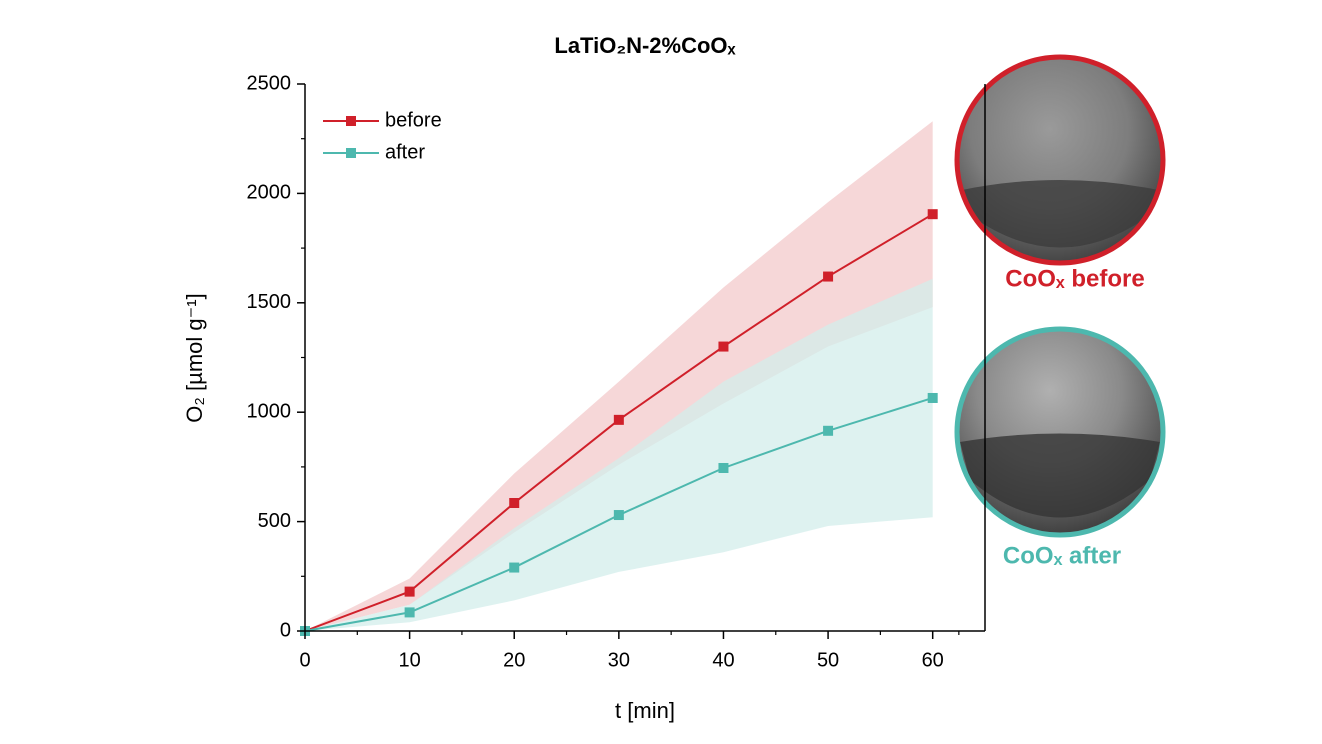 The height and width of the screenshot is (744, 1322). Describe the element at coordinates (723, 660) in the screenshot. I see `x-tick-label: 40` at that location.